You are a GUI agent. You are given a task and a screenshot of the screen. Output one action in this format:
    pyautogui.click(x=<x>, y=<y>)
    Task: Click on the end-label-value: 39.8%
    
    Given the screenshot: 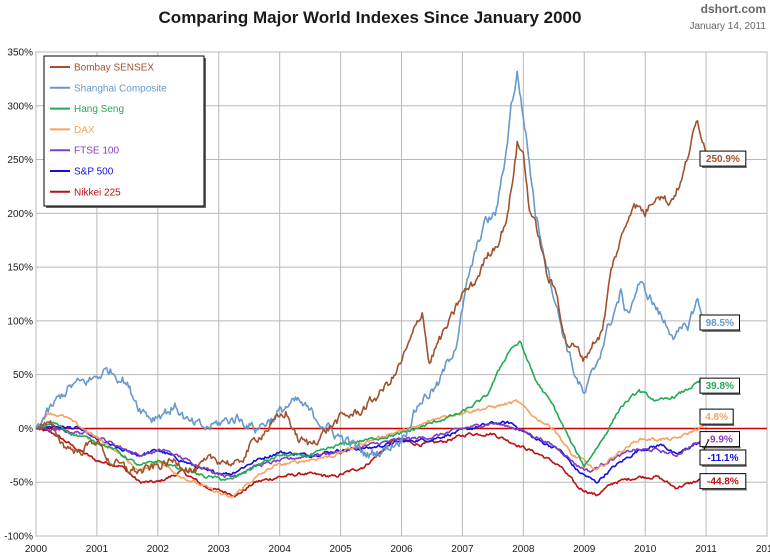 What is the action you would take?
    pyautogui.click(x=720, y=386)
    